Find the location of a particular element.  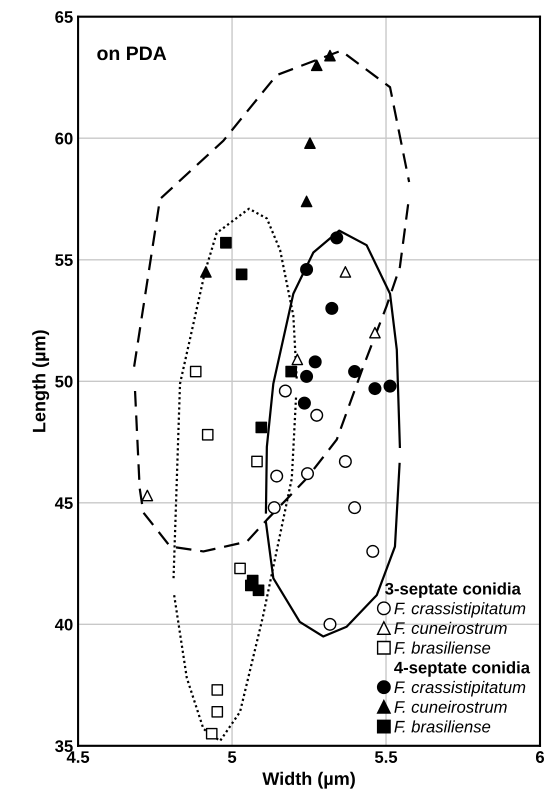

y-tick-label: 40 is located at coordinates (63, 624).